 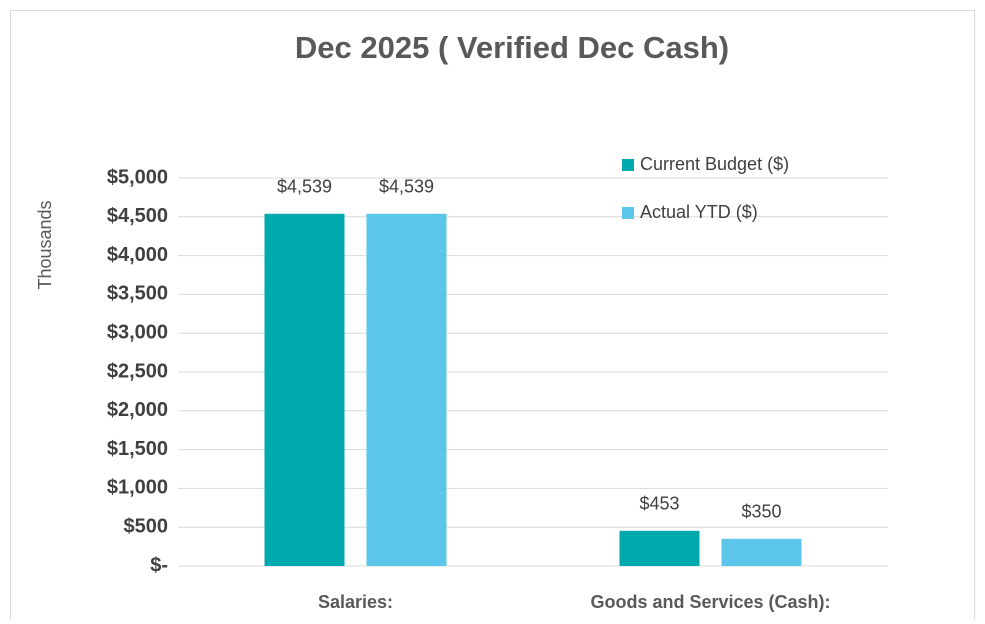 I want to click on y-tick-label: $2,500, so click(x=137, y=371).